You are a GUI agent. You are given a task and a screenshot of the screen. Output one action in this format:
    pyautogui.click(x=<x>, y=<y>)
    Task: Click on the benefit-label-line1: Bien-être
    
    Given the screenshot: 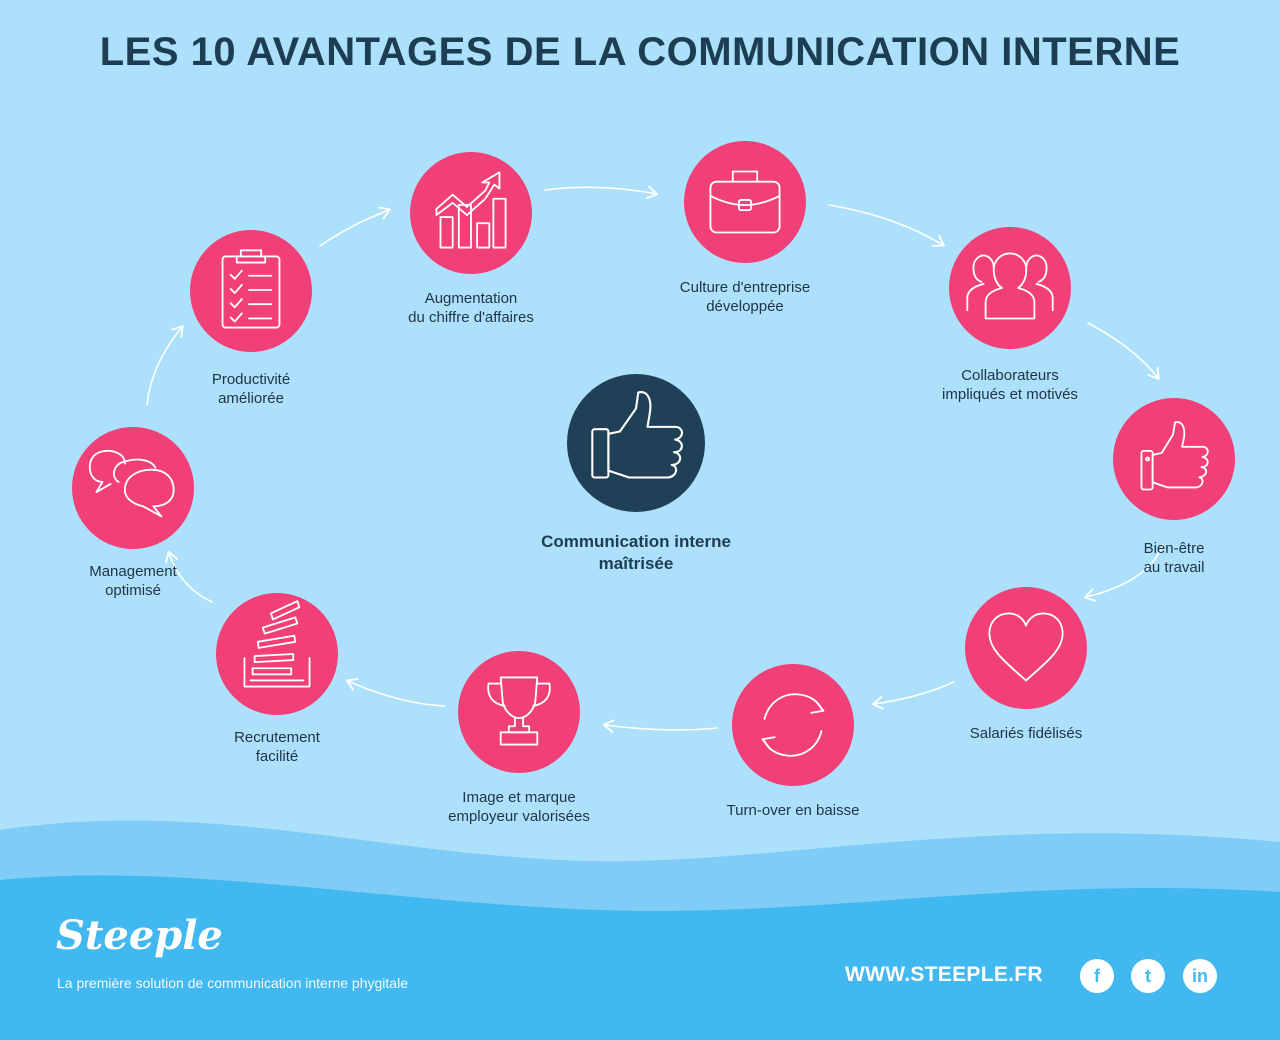 What is the action you would take?
    pyautogui.click(x=1174, y=548)
    